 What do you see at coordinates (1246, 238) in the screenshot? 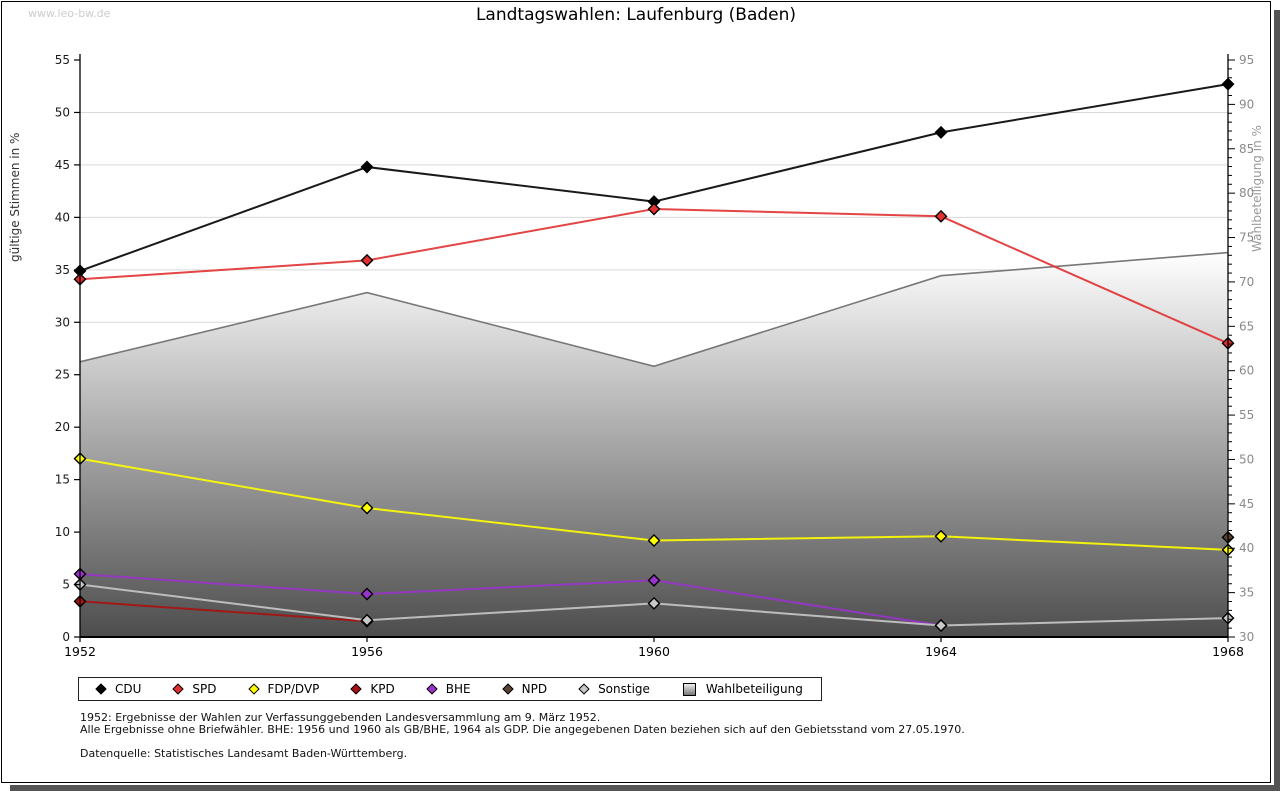
I see `svg-text: 75` at bounding box center [1246, 238].